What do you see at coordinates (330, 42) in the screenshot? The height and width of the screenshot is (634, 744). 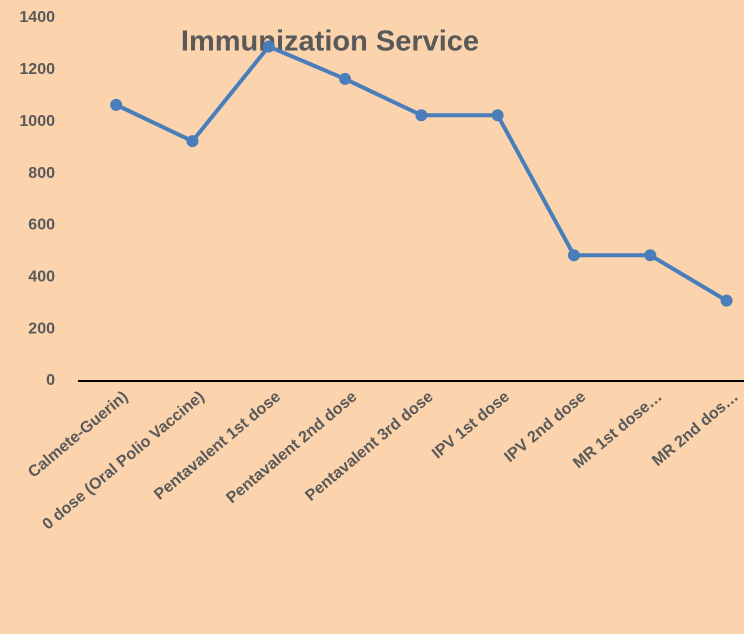 I see `chart-title: Immunization Service` at bounding box center [330, 42].